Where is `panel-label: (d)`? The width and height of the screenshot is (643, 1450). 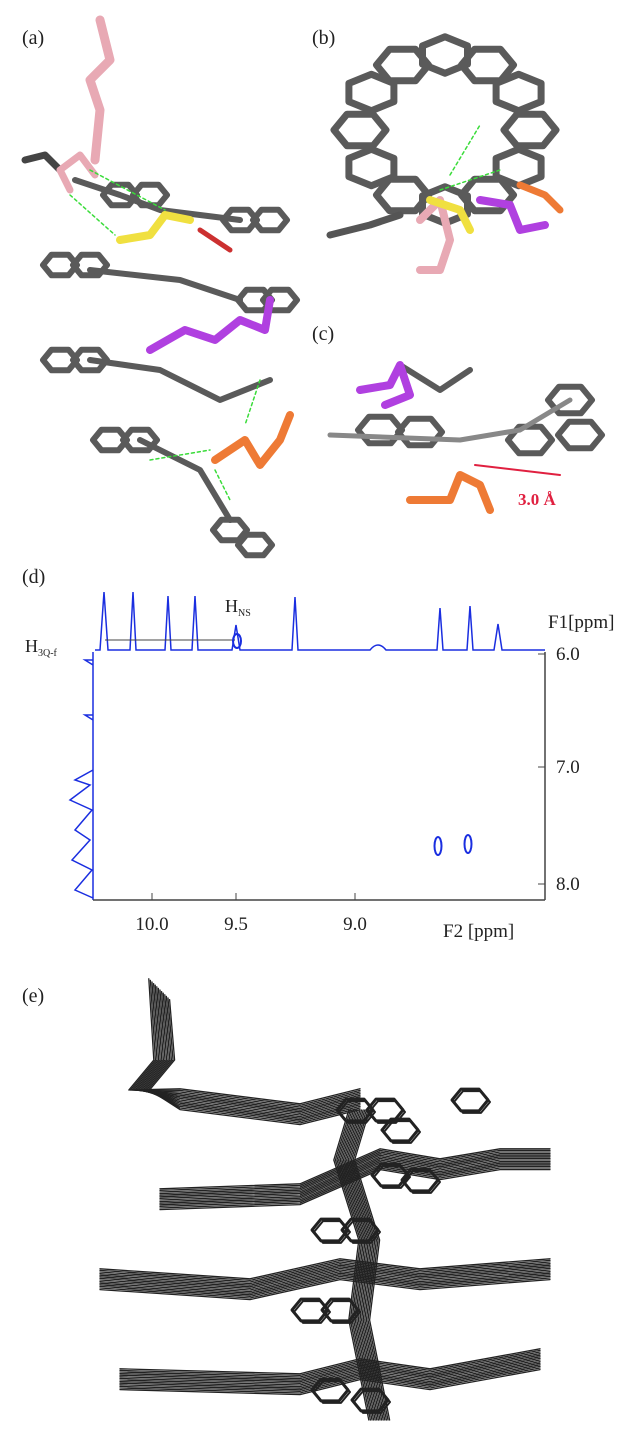
panel-label: (d) is located at coordinates (33, 577).